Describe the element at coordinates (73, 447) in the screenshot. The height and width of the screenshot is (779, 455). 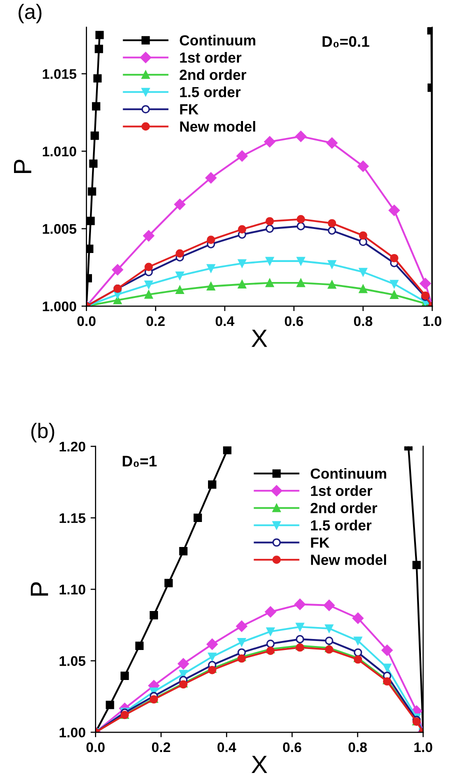
I see `y-tick-label: 1.20` at that location.